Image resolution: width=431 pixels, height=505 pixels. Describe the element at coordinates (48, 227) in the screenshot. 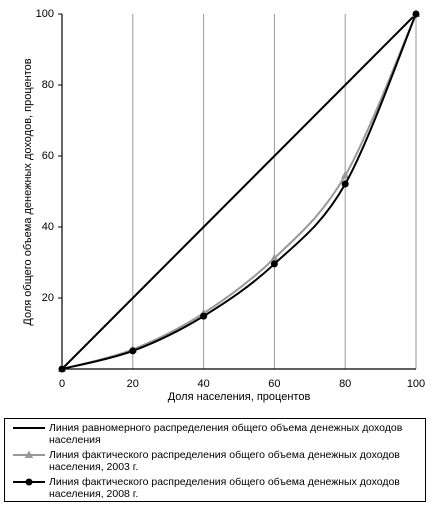

I see `y-tick-label: 40` at that location.